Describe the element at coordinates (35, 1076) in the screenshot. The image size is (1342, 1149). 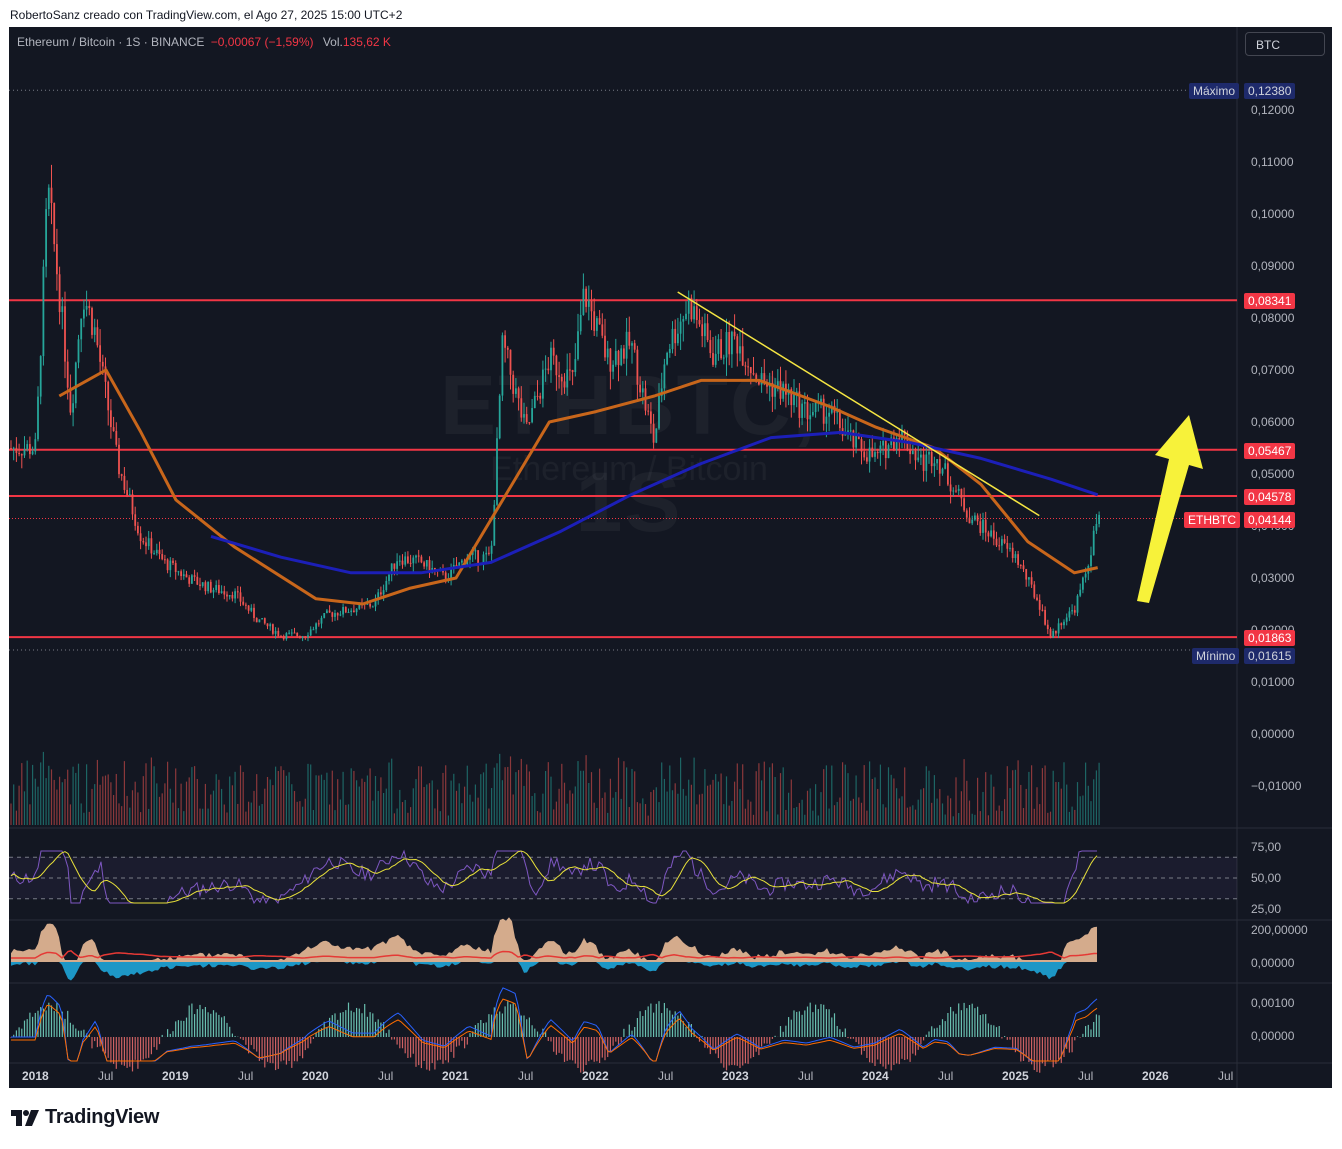
I see `time-axis-label: 2018` at that location.